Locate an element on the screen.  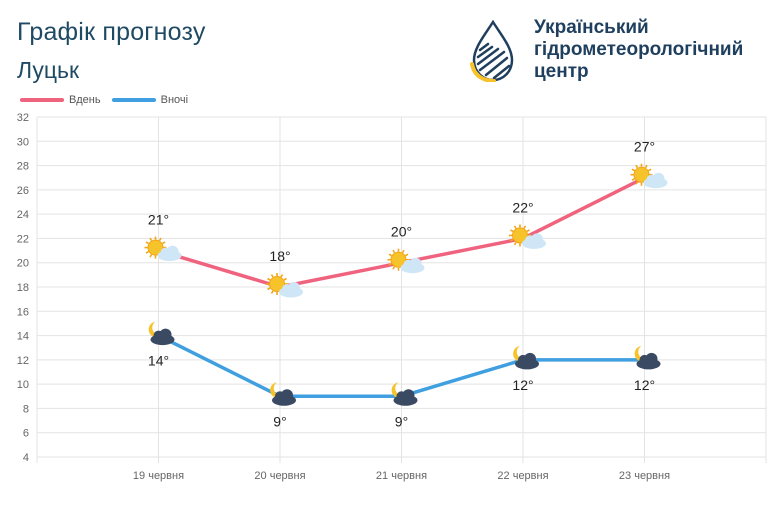
chart-legend: Вдень Вночі is located at coordinates (108, 99).